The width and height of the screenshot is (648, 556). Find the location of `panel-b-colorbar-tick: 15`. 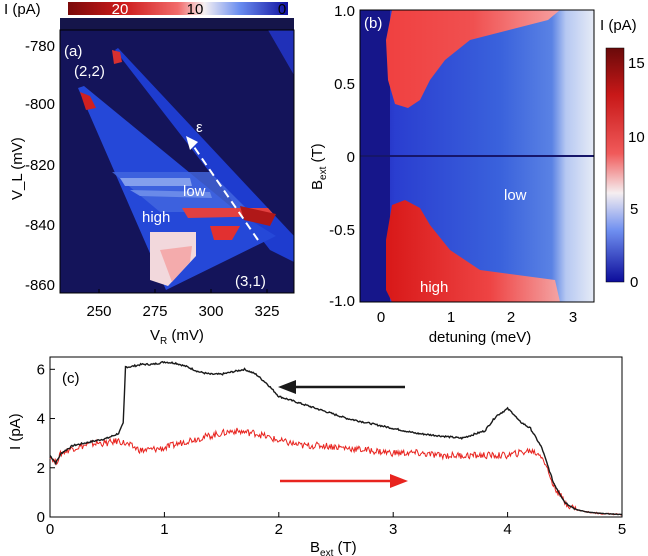

panel-b-colorbar-tick: 15 is located at coordinates (636, 63).